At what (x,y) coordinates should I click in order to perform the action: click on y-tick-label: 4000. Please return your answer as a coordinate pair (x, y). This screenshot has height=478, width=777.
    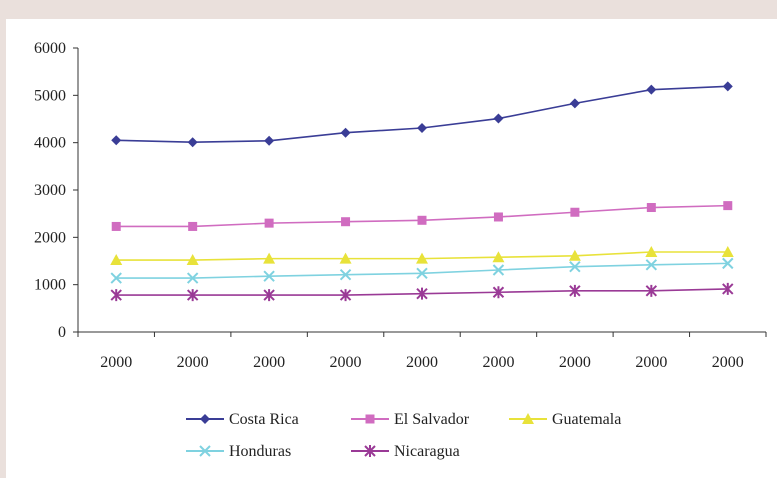
    Looking at the image, I should click on (50, 143).